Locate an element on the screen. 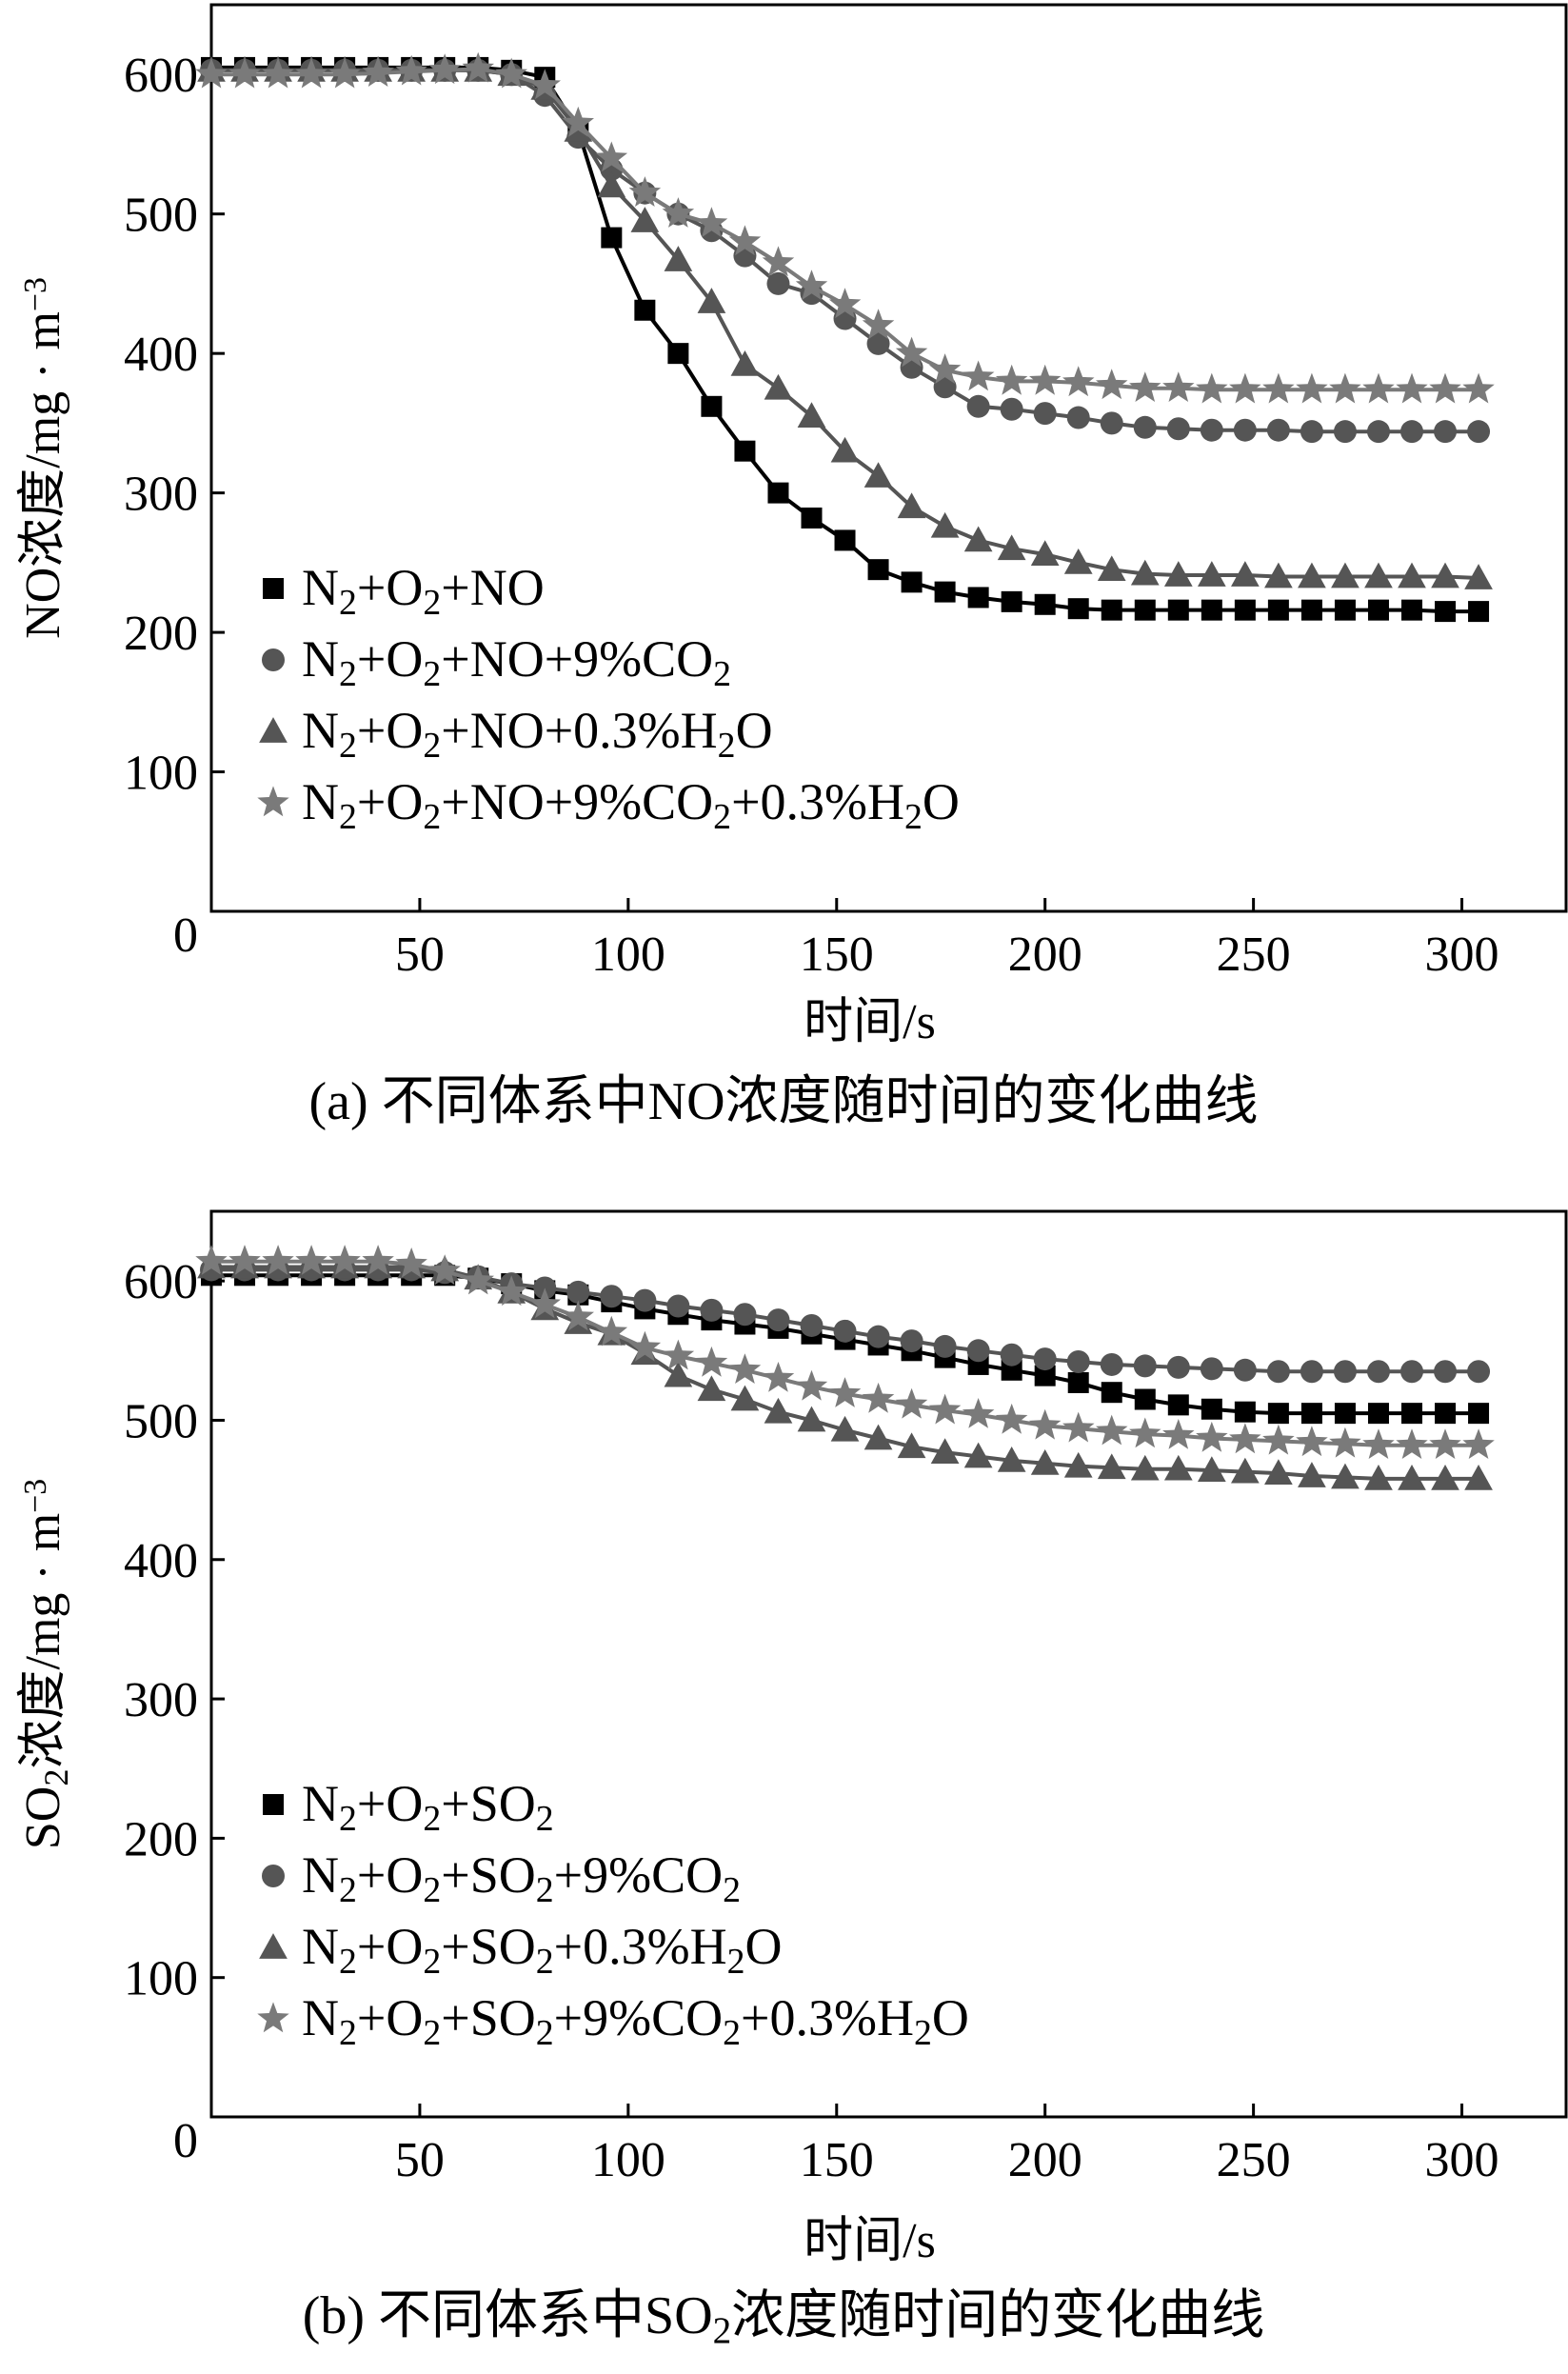 The width and height of the screenshot is (1568, 2374). x-tick-label: 50 is located at coordinates (420, 2160).